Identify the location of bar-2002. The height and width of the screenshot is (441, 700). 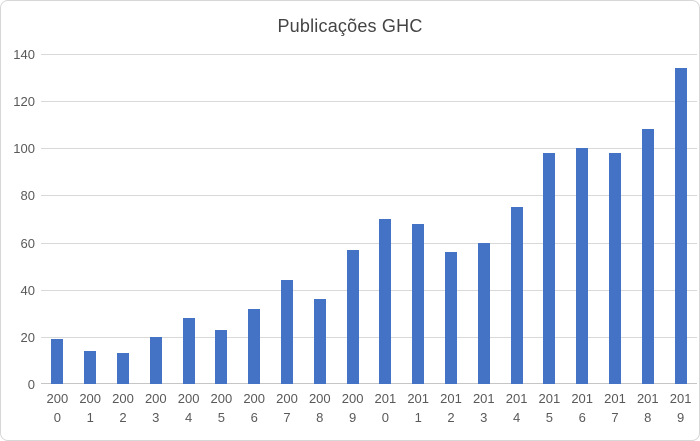
(123, 368).